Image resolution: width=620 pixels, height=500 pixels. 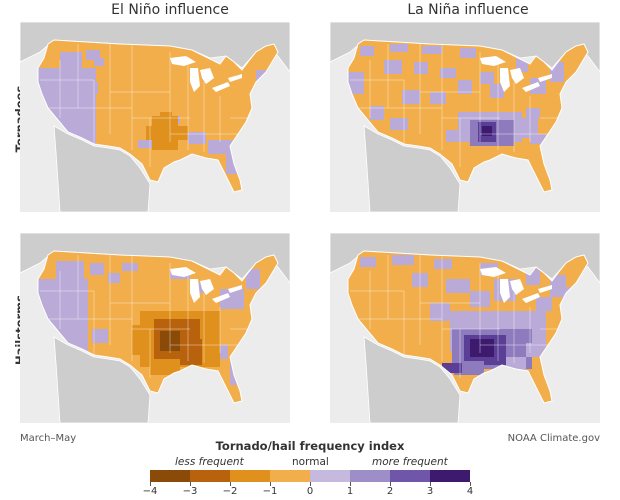 I want to click on legend-tick-label: −3, so click(x=190, y=491).